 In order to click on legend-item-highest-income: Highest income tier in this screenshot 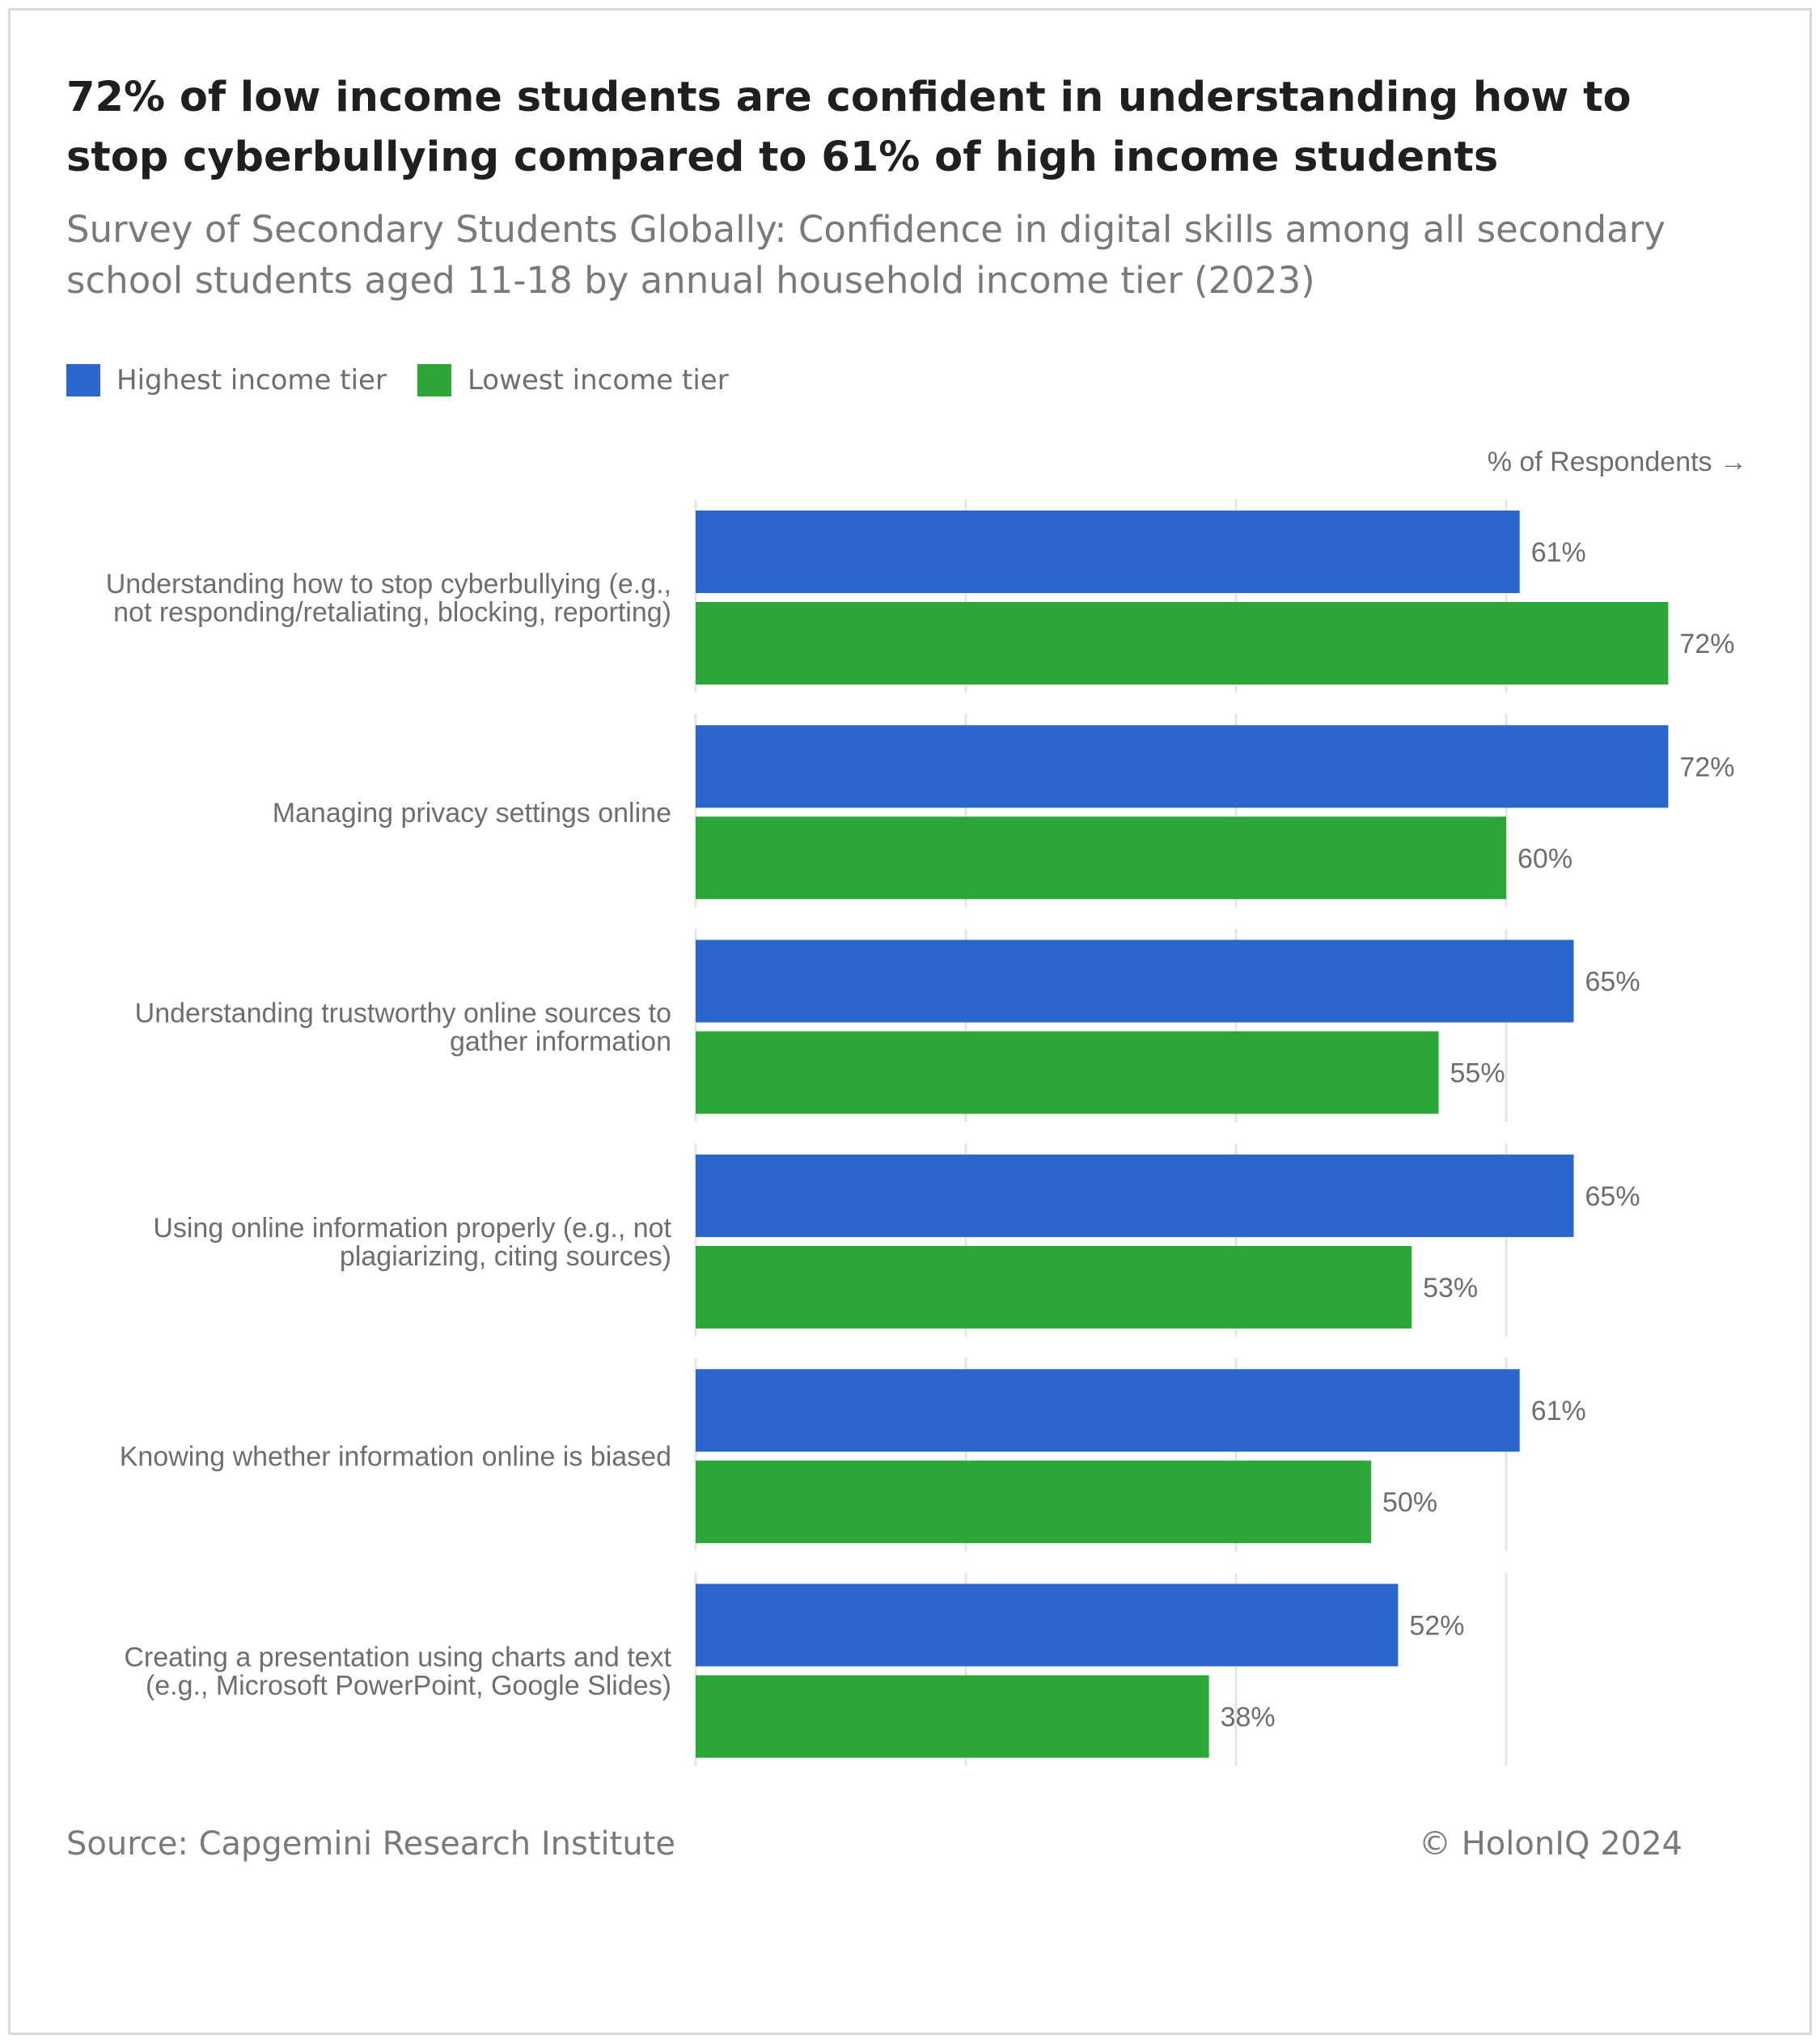, I will do `click(227, 380)`.